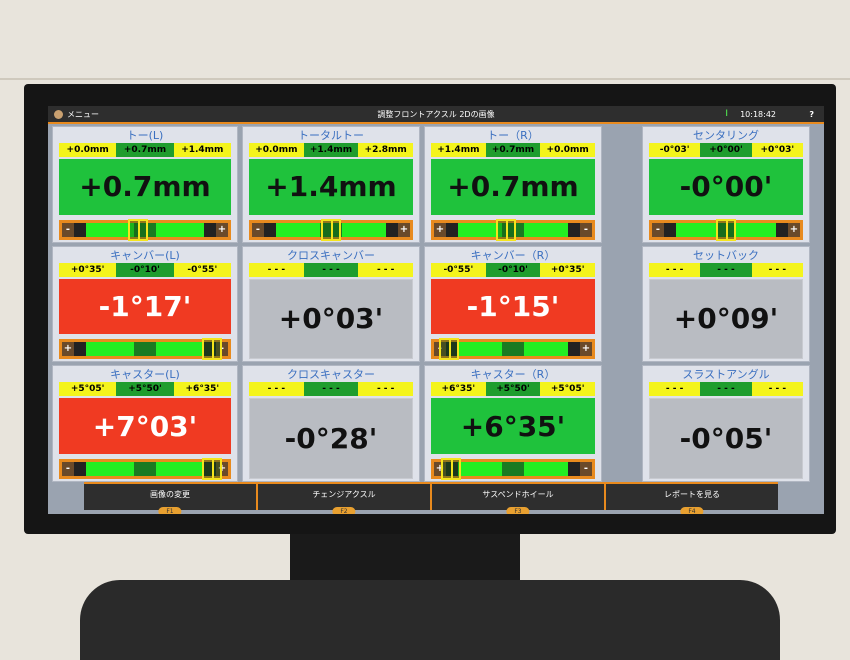  I want to click on measurement-card: トータルトー +0.0mm +1.4mm +2.8mm +1.4mm - +, so click(331, 184).